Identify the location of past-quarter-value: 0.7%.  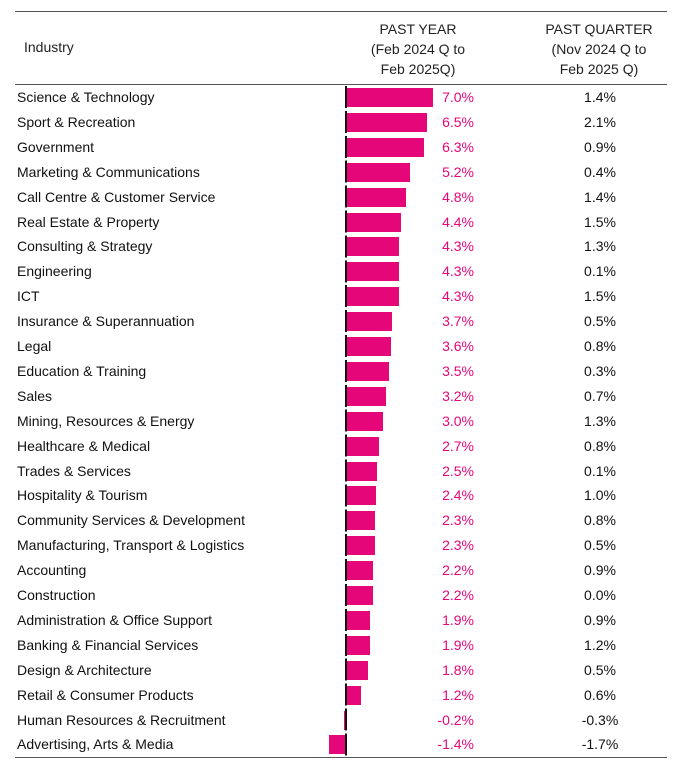
(600, 395).